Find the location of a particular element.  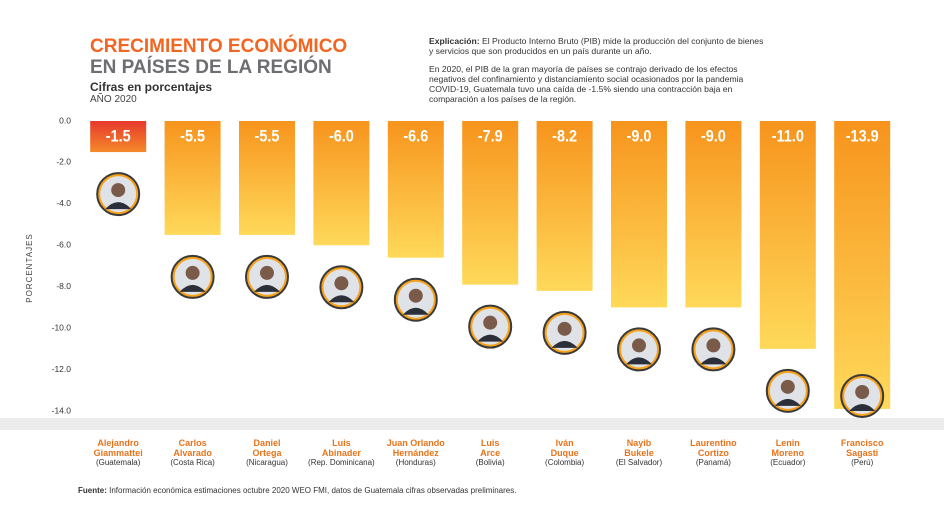

category-label: Alejandro Giammattei (Guatemala) is located at coordinates (118, 453).